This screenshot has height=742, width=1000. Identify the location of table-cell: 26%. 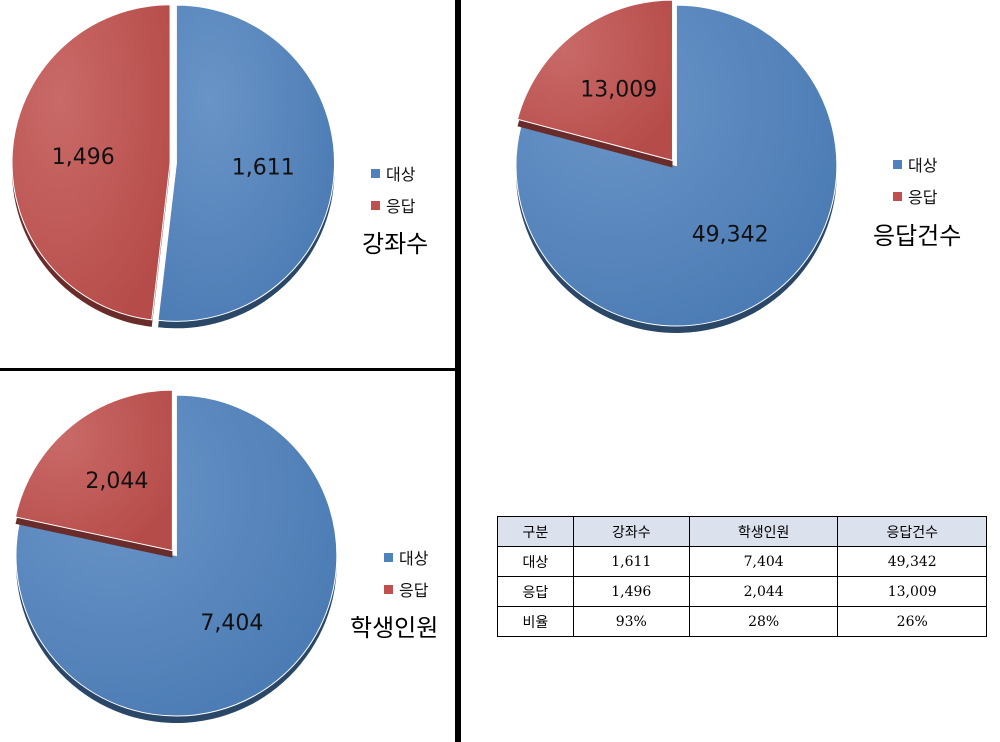
(912, 621).